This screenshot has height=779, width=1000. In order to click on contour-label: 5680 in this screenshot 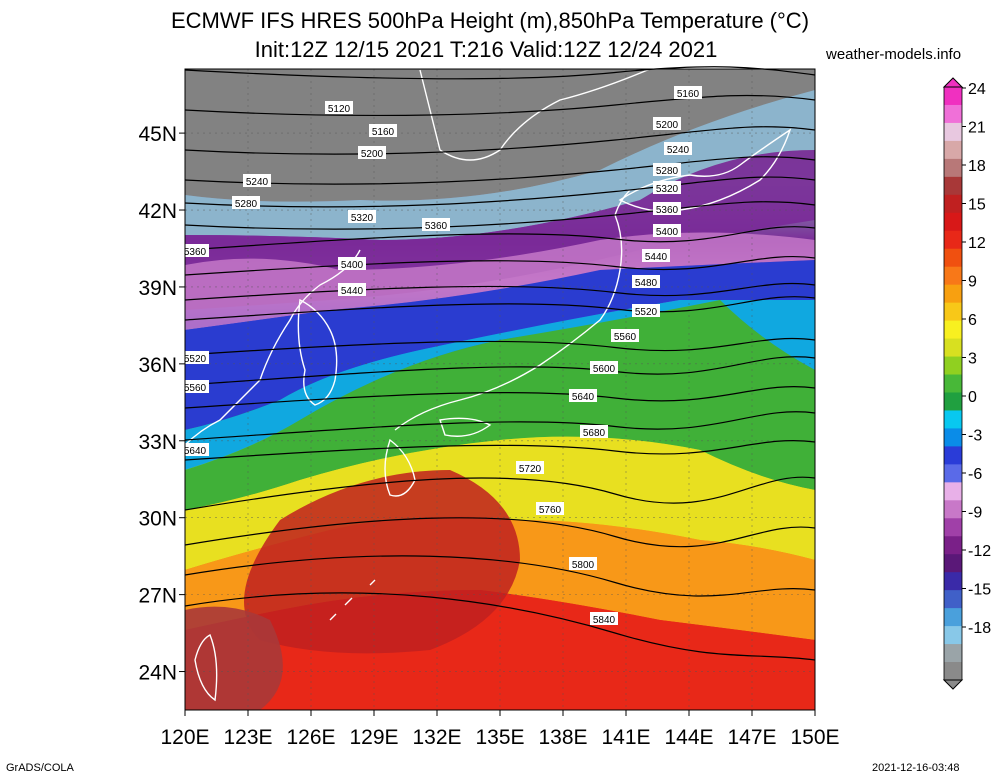, I will do `click(594, 433)`.